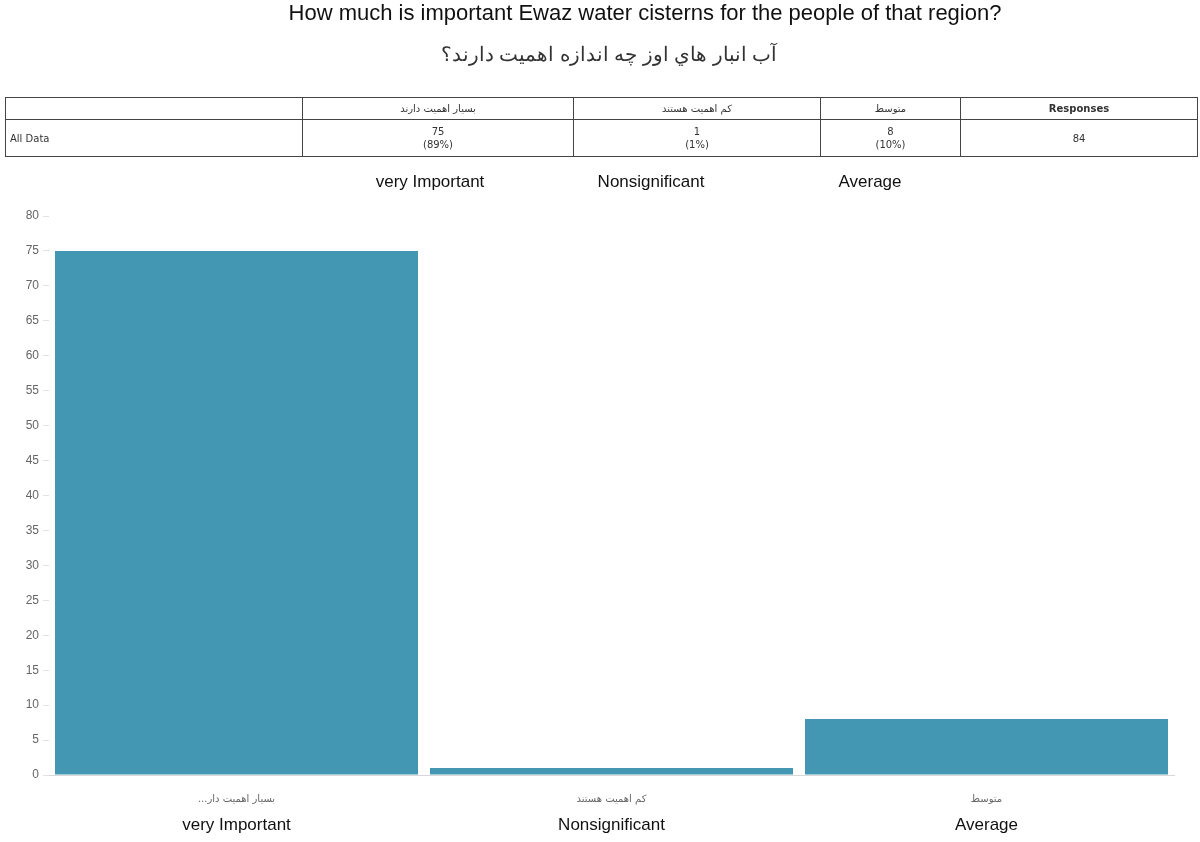 The height and width of the screenshot is (842, 1200). Describe the element at coordinates (32, 390) in the screenshot. I see `y-tick-label: 55` at that location.